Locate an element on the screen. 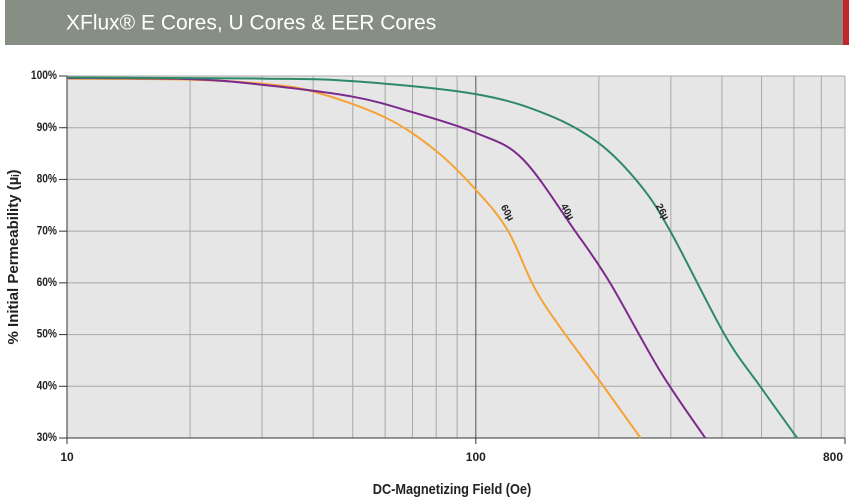  y-tick-label: 40% is located at coordinates (47, 386).